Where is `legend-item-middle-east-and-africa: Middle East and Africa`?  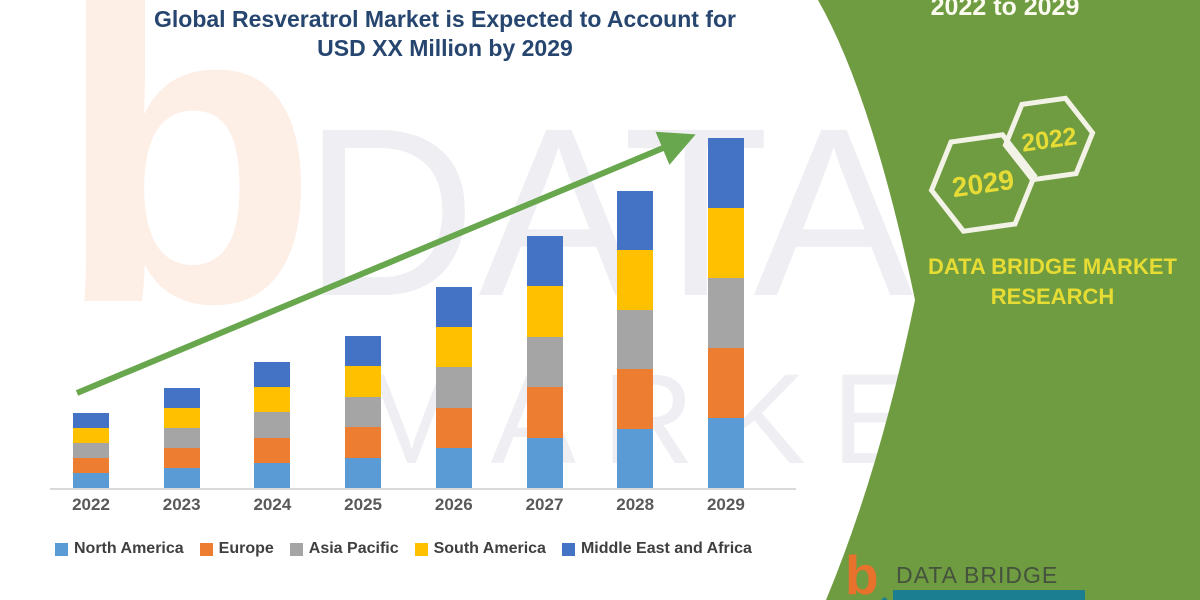
legend-item-middle-east-and-africa: Middle East and Africa is located at coordinates (656, 549).